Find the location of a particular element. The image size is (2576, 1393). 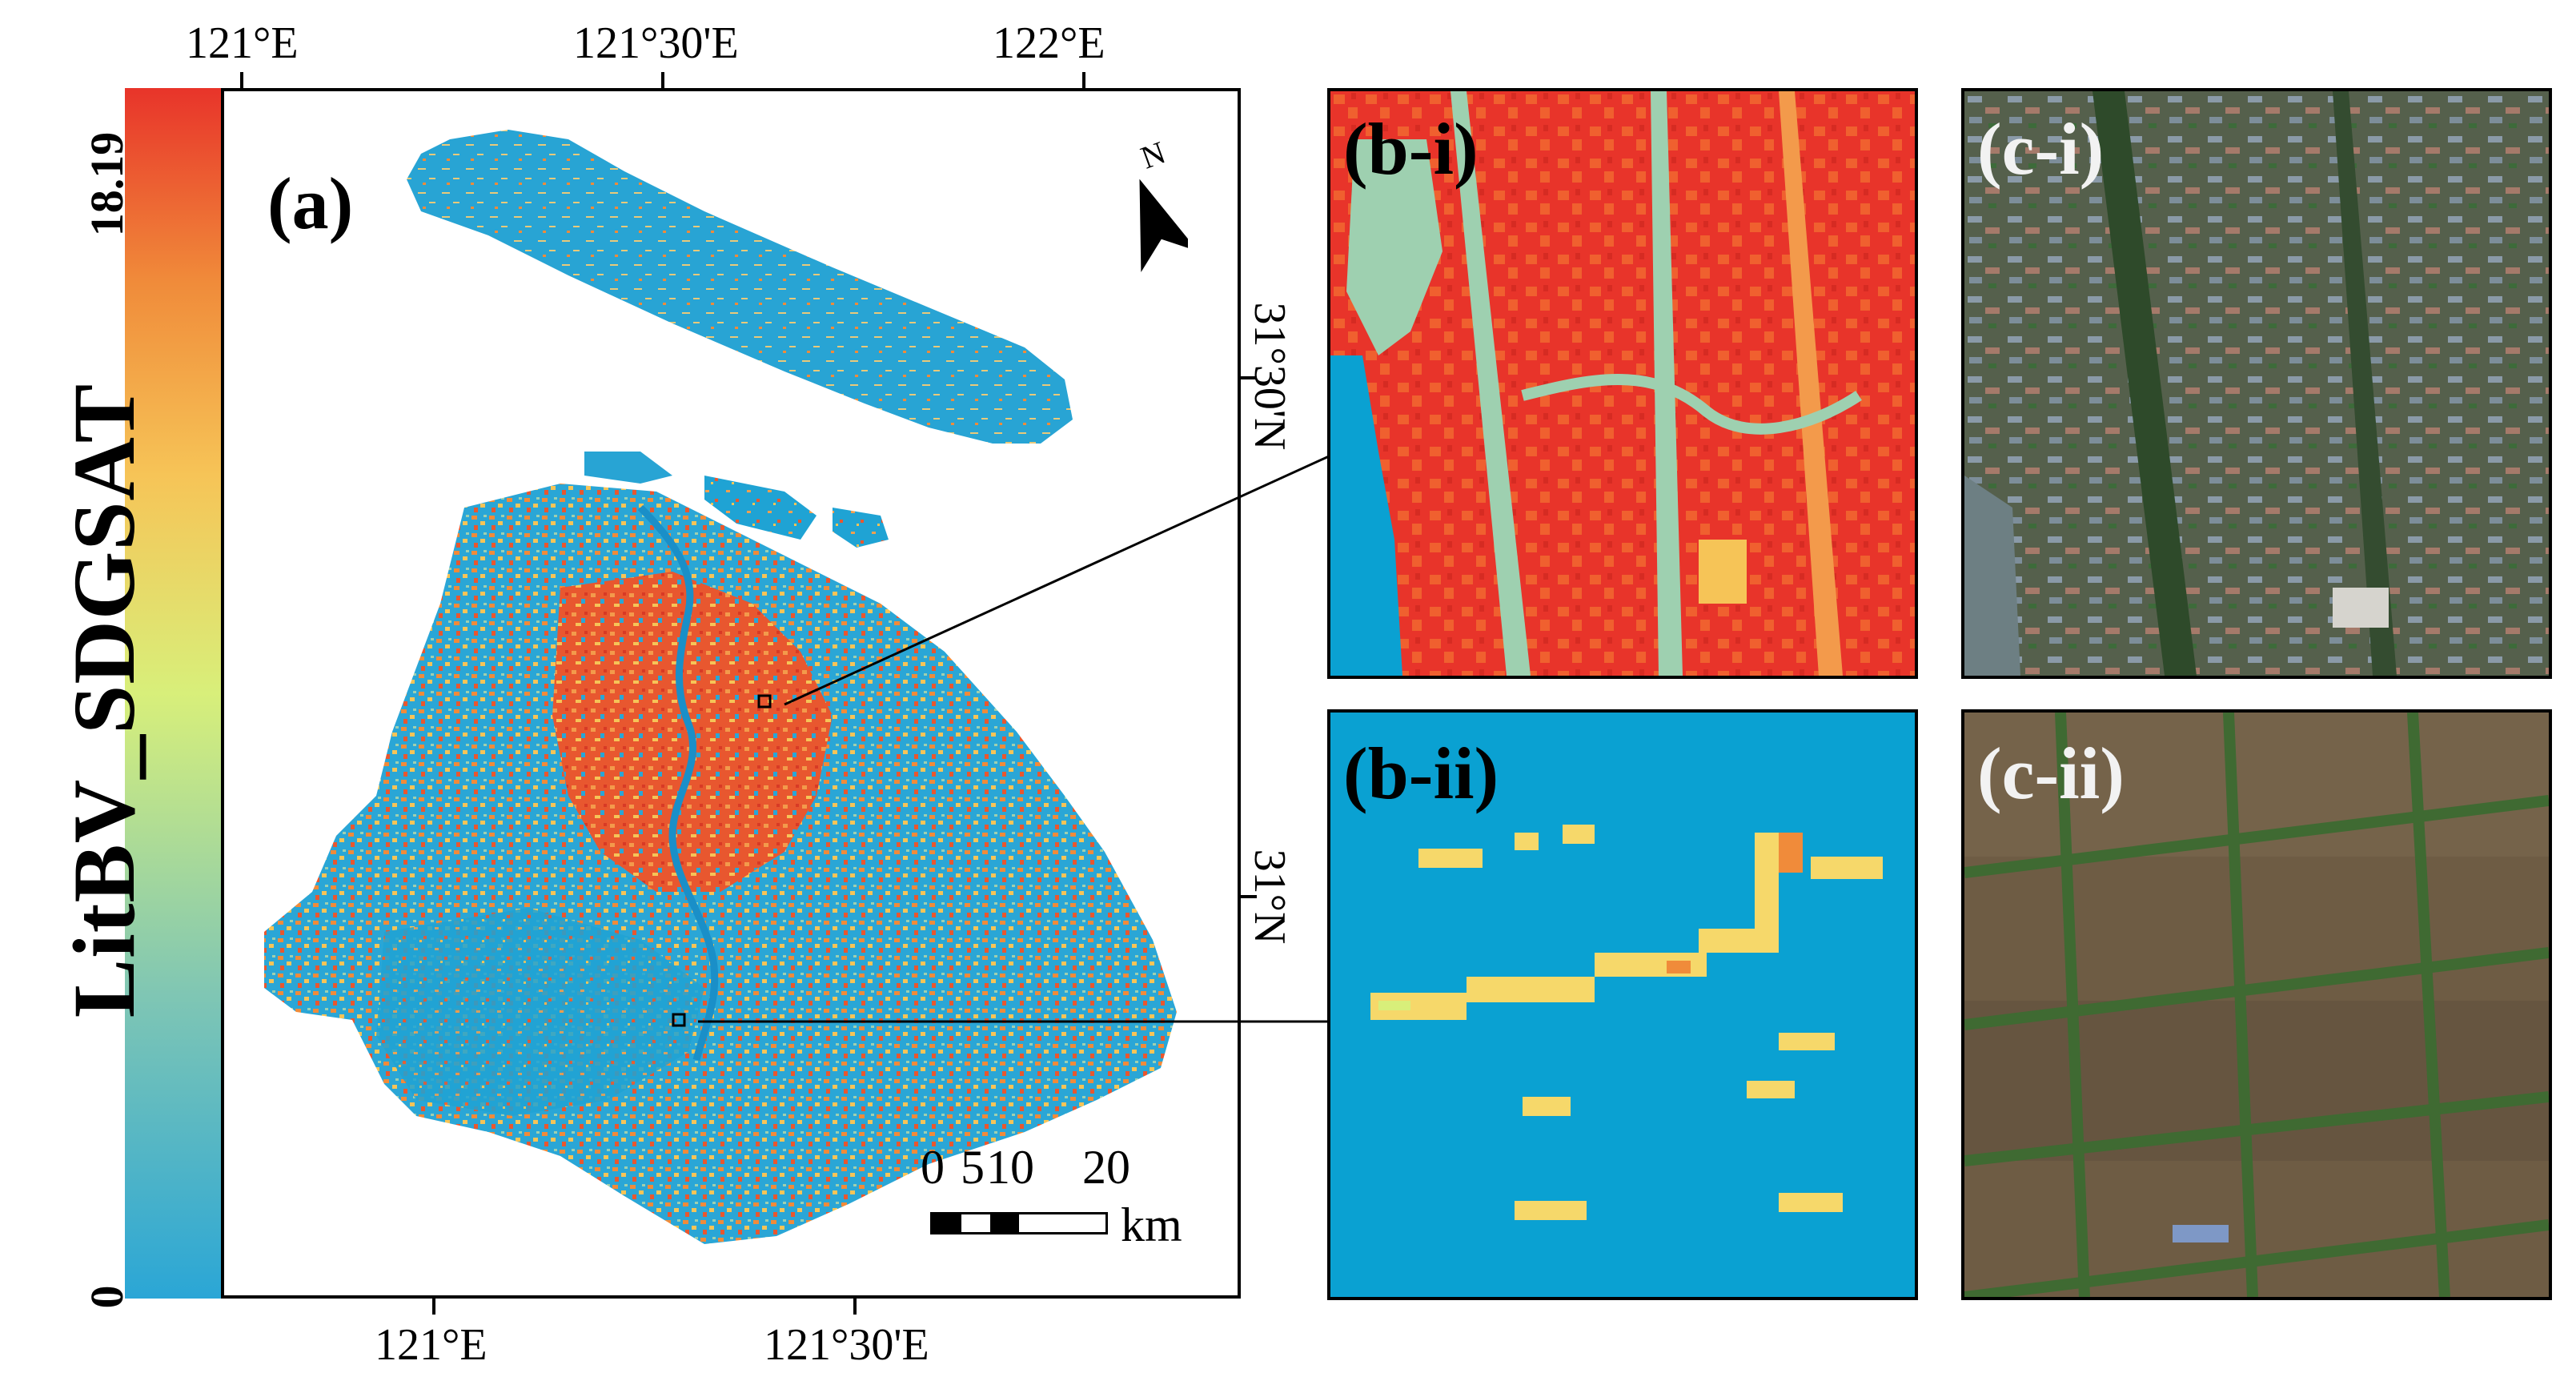

panel-label-b-i: (b-i) is located at coordinates (1411, 149).